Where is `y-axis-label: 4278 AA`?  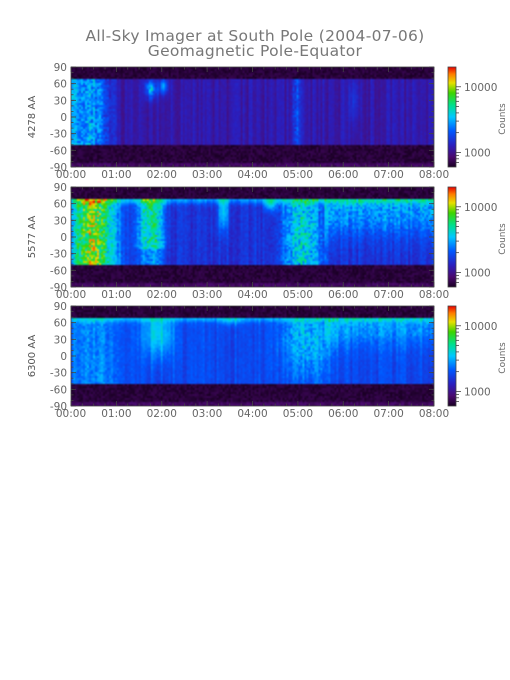
y-axis-label: 4278 AA is located at coordinates (32, 117).